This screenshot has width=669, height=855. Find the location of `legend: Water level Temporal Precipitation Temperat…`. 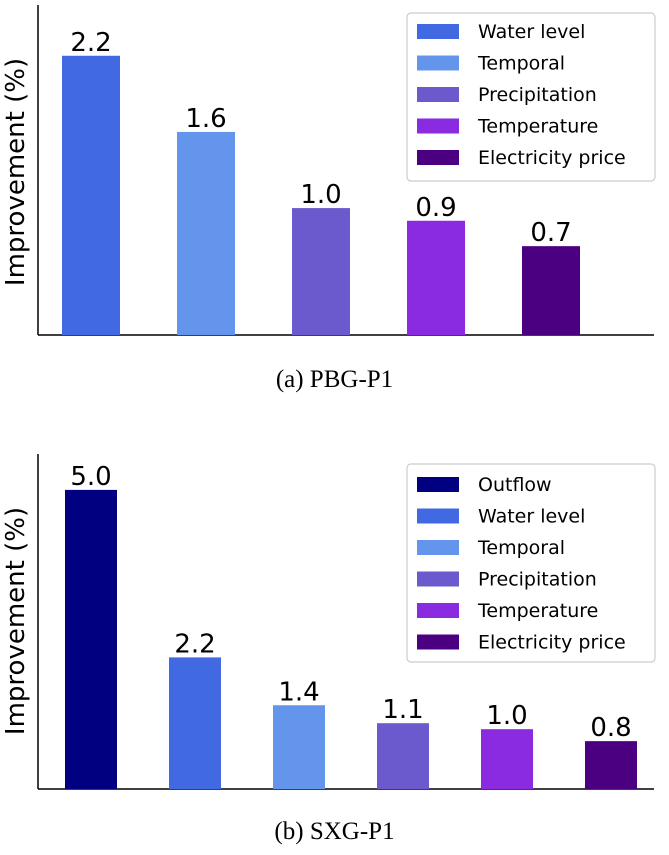

legend: Water level Temporal Precipitation Temperat… is located at coordinates (531, 97).